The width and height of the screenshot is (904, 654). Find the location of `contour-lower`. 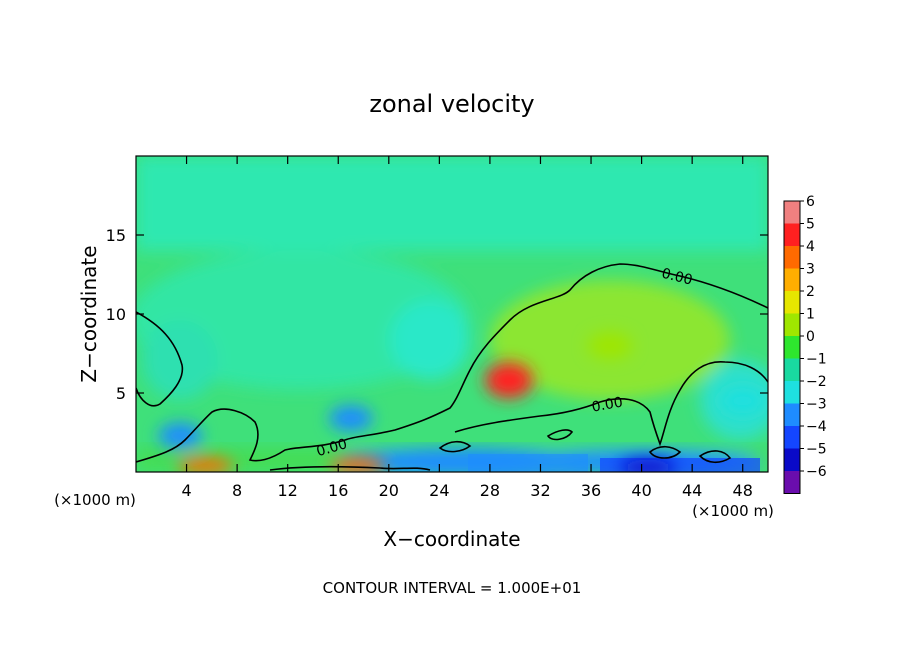

contour-lower is located at coordinates (611, 404).